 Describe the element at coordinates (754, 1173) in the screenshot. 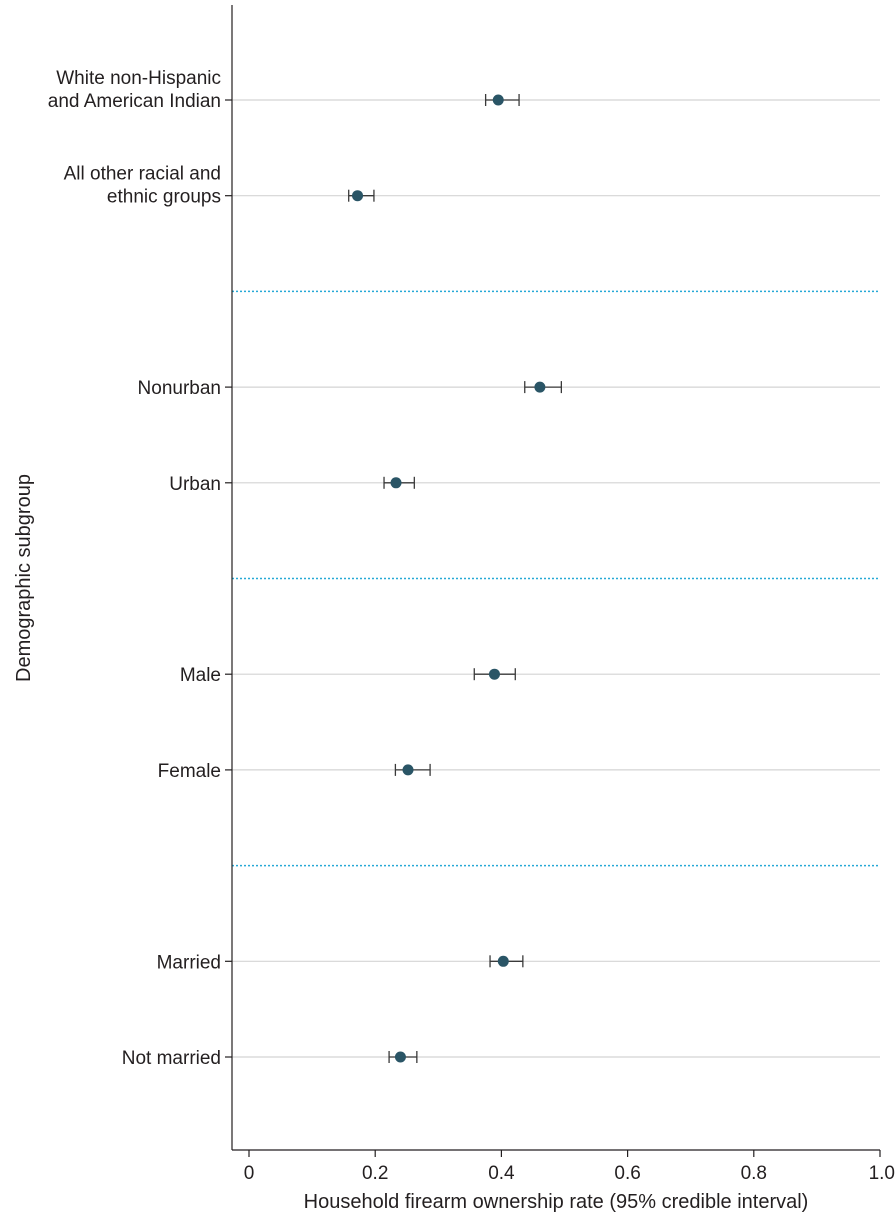

I see `x-tick-label: 0.8` at that location.